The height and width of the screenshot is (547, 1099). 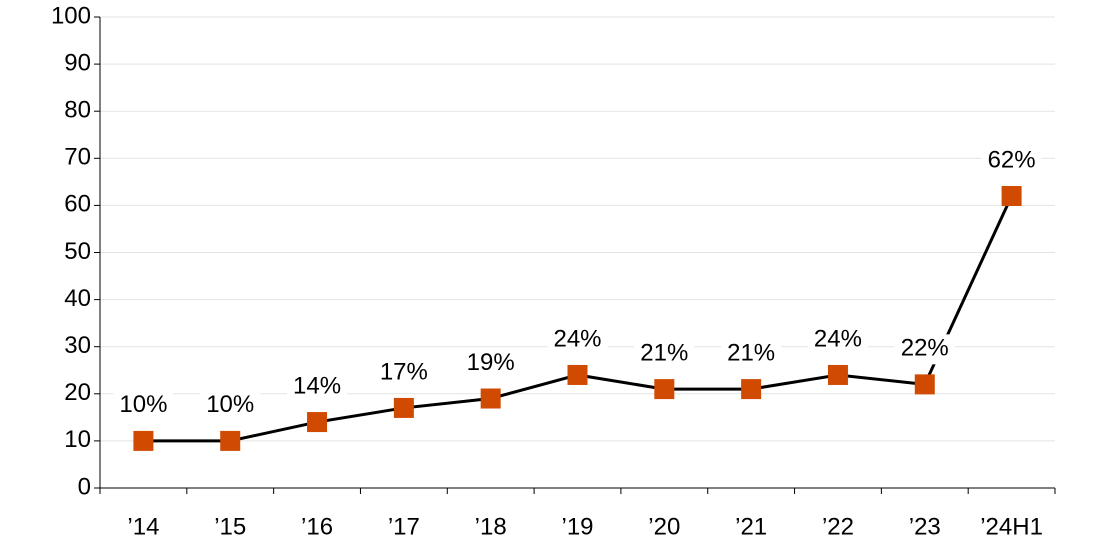 I want to click on y-tick-label: 70, so click(x=77, y=157).